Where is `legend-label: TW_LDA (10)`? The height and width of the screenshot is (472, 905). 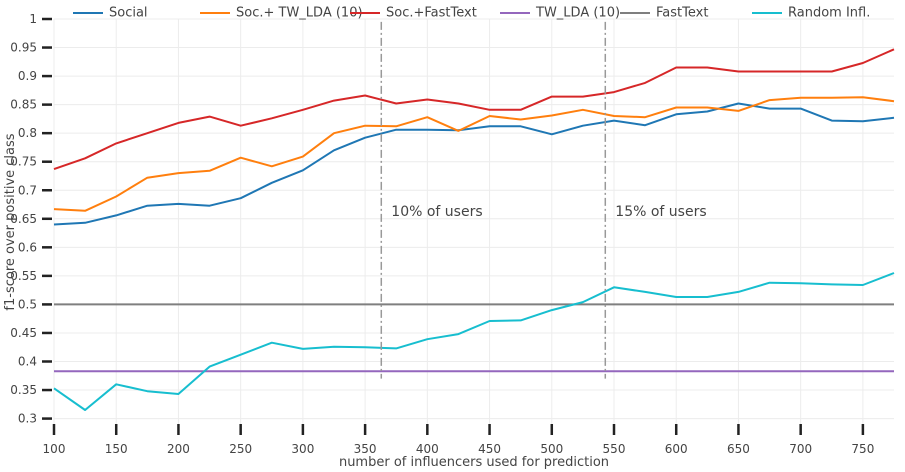
legend-label: TW_LDA (10) is located at coordinates (577, 13).